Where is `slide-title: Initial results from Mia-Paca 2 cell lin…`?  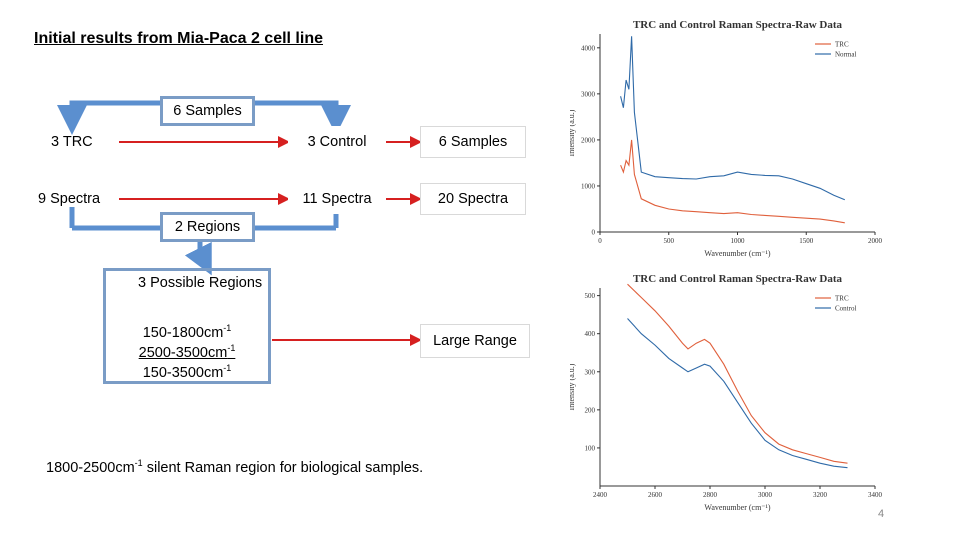
slide-title: Initial results from Mia-Paca 2 cell lin… is located at coordinates (178, 38).